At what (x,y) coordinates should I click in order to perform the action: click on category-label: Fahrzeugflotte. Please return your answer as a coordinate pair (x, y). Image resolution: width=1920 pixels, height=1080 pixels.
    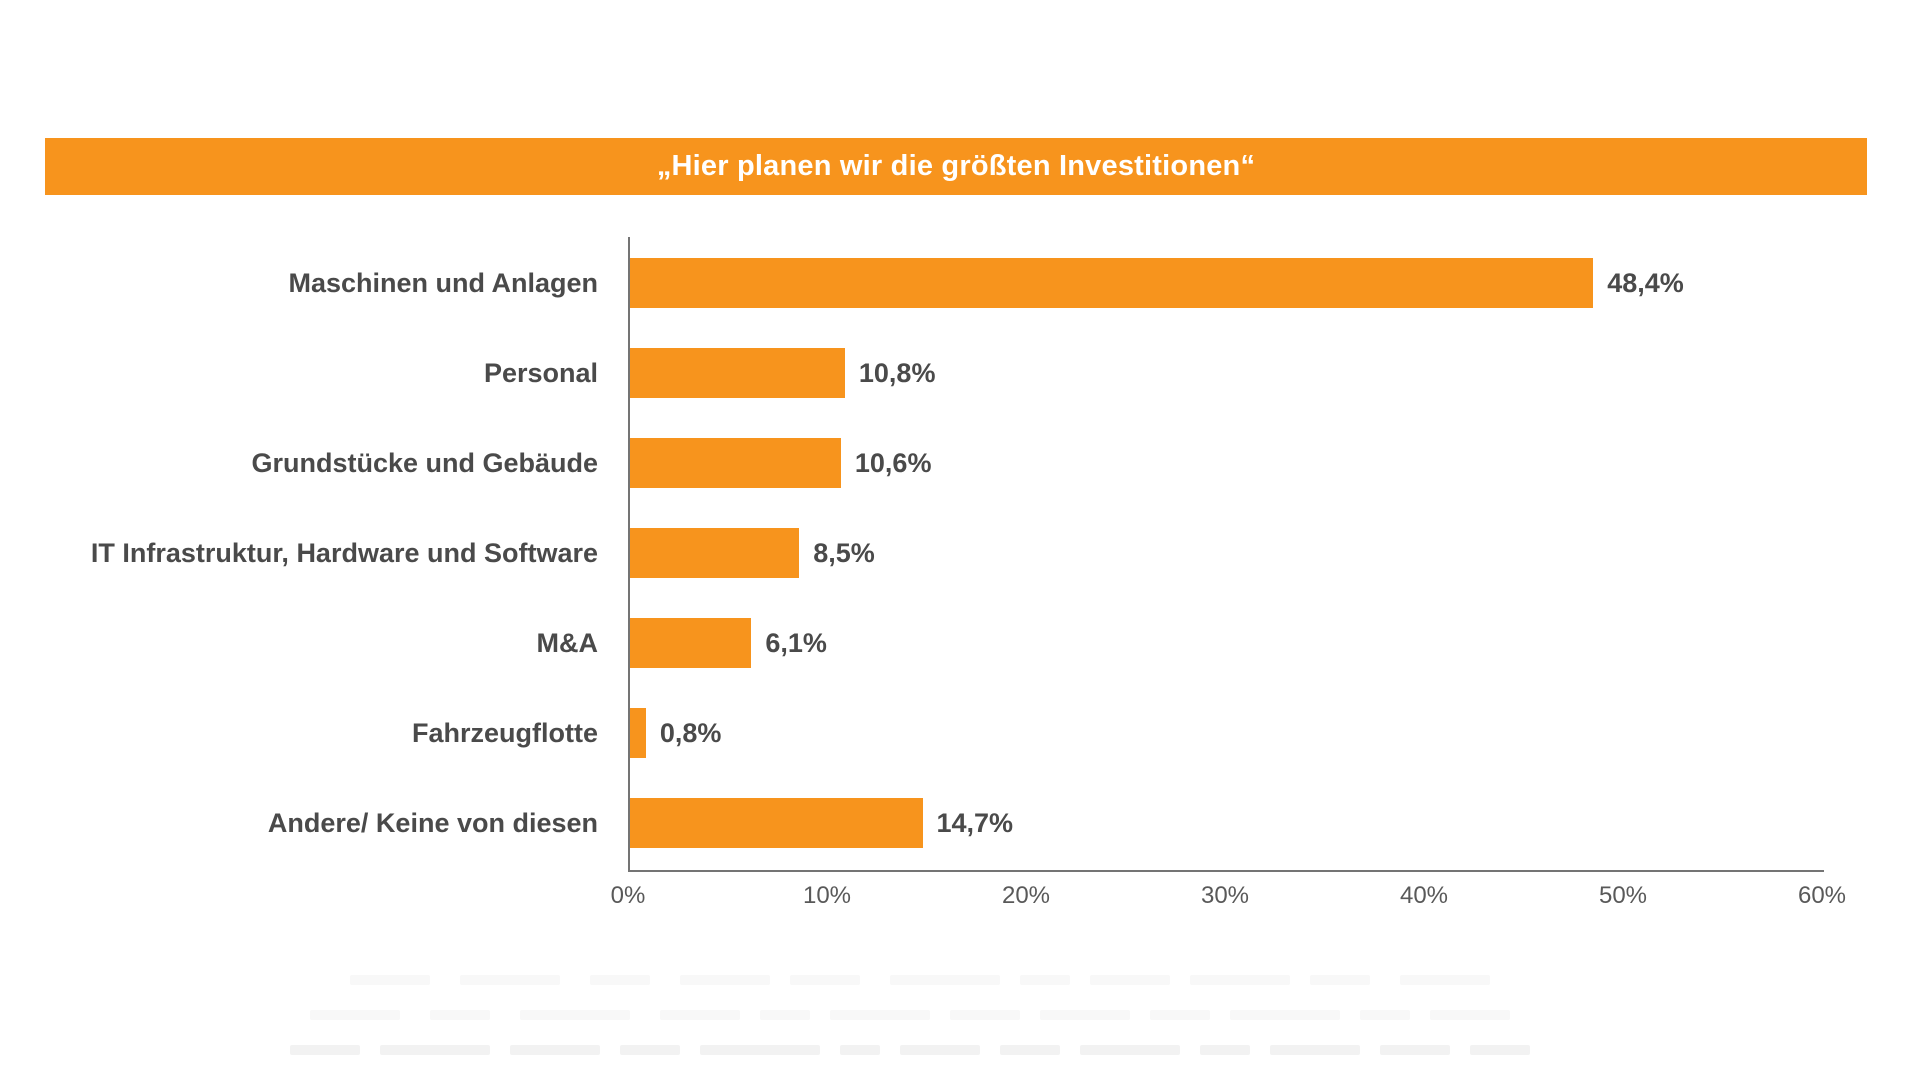
    Looking at the image, I should click on (505, 733).